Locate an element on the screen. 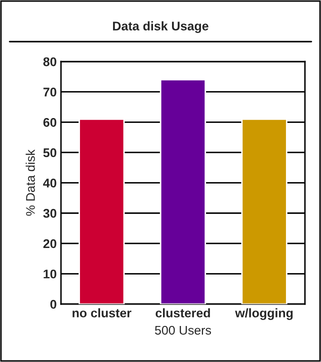 The height and width of the screenshot is (362, 321). y-tick-label: 30 is located at coordinates (49, 213).